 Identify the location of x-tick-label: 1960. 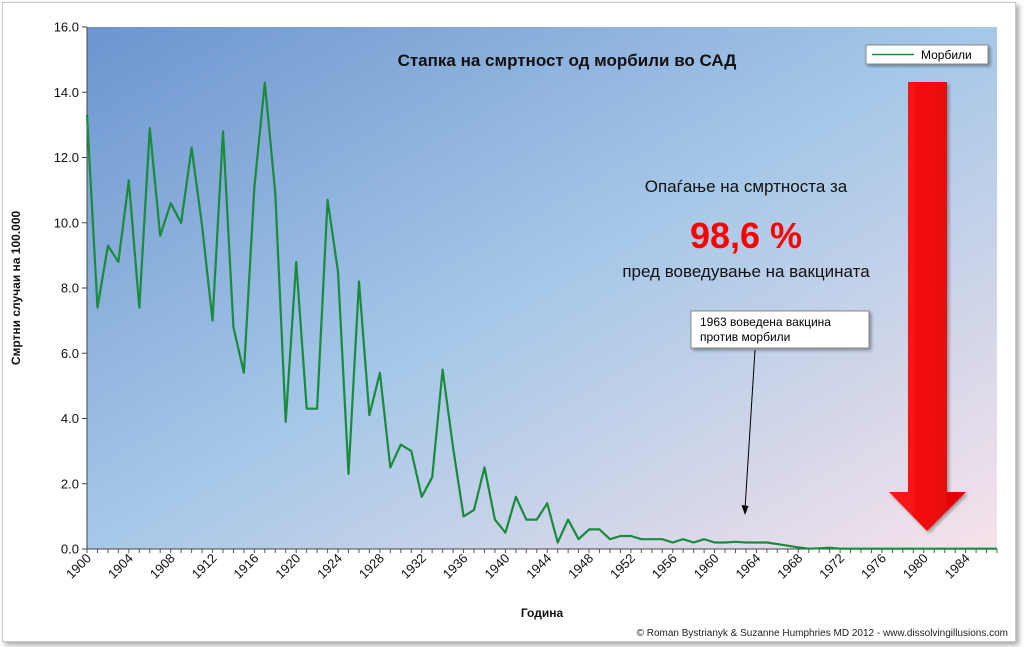
(706, 566).